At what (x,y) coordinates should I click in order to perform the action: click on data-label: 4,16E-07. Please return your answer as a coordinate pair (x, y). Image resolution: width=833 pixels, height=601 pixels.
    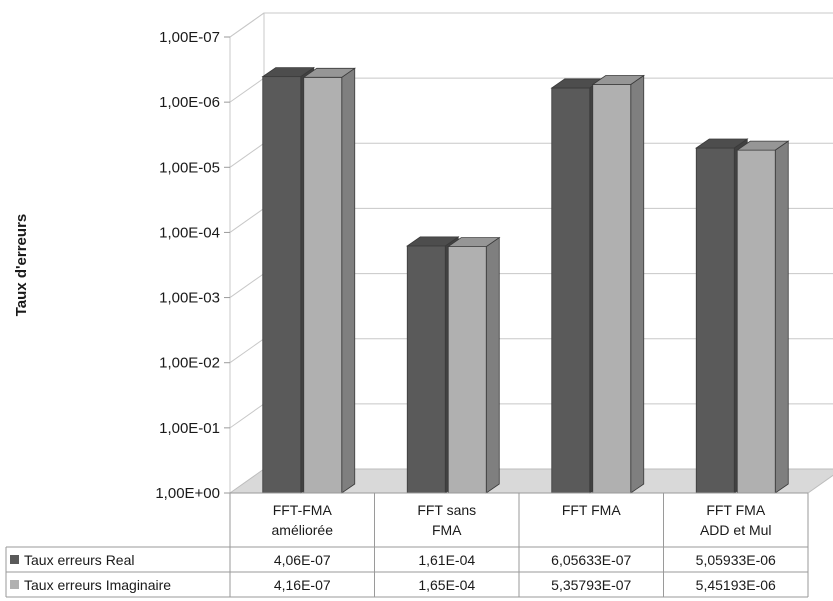
    Looking at the image, I should click on (302, 585).